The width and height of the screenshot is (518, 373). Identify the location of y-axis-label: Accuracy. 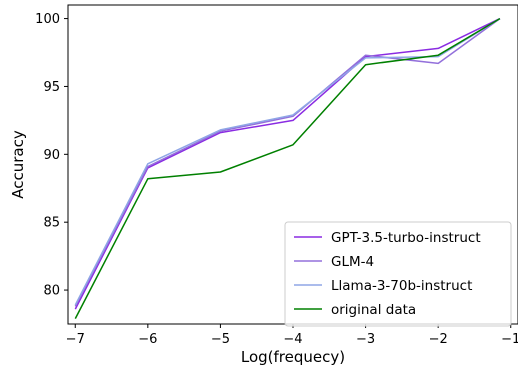
(18, 164).